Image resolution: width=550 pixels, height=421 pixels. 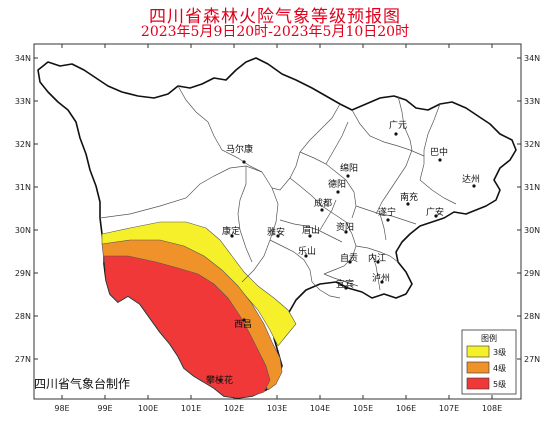 What do you see at coordinates (471, 179) in the screenshot?
I see `city-dazhou: 达州` at bounding box center [471, 179].